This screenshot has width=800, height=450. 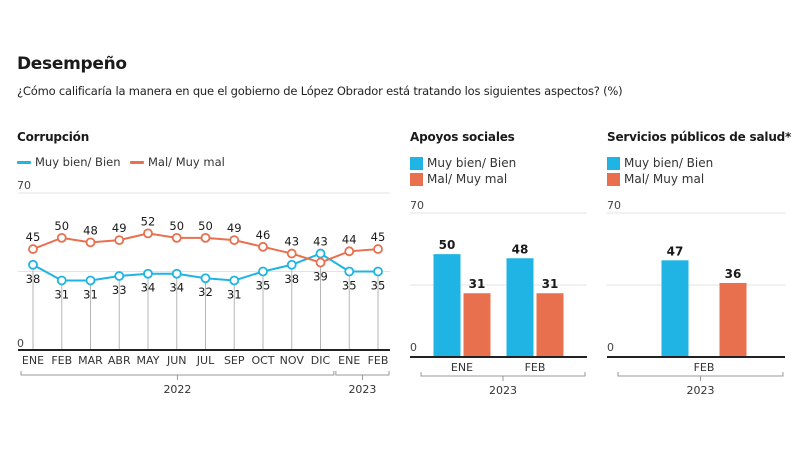 What do you see at coordinates (24, 162) in the screenshot?
I see `legend-line-swatch-positive` at bounding box center [24, 162].